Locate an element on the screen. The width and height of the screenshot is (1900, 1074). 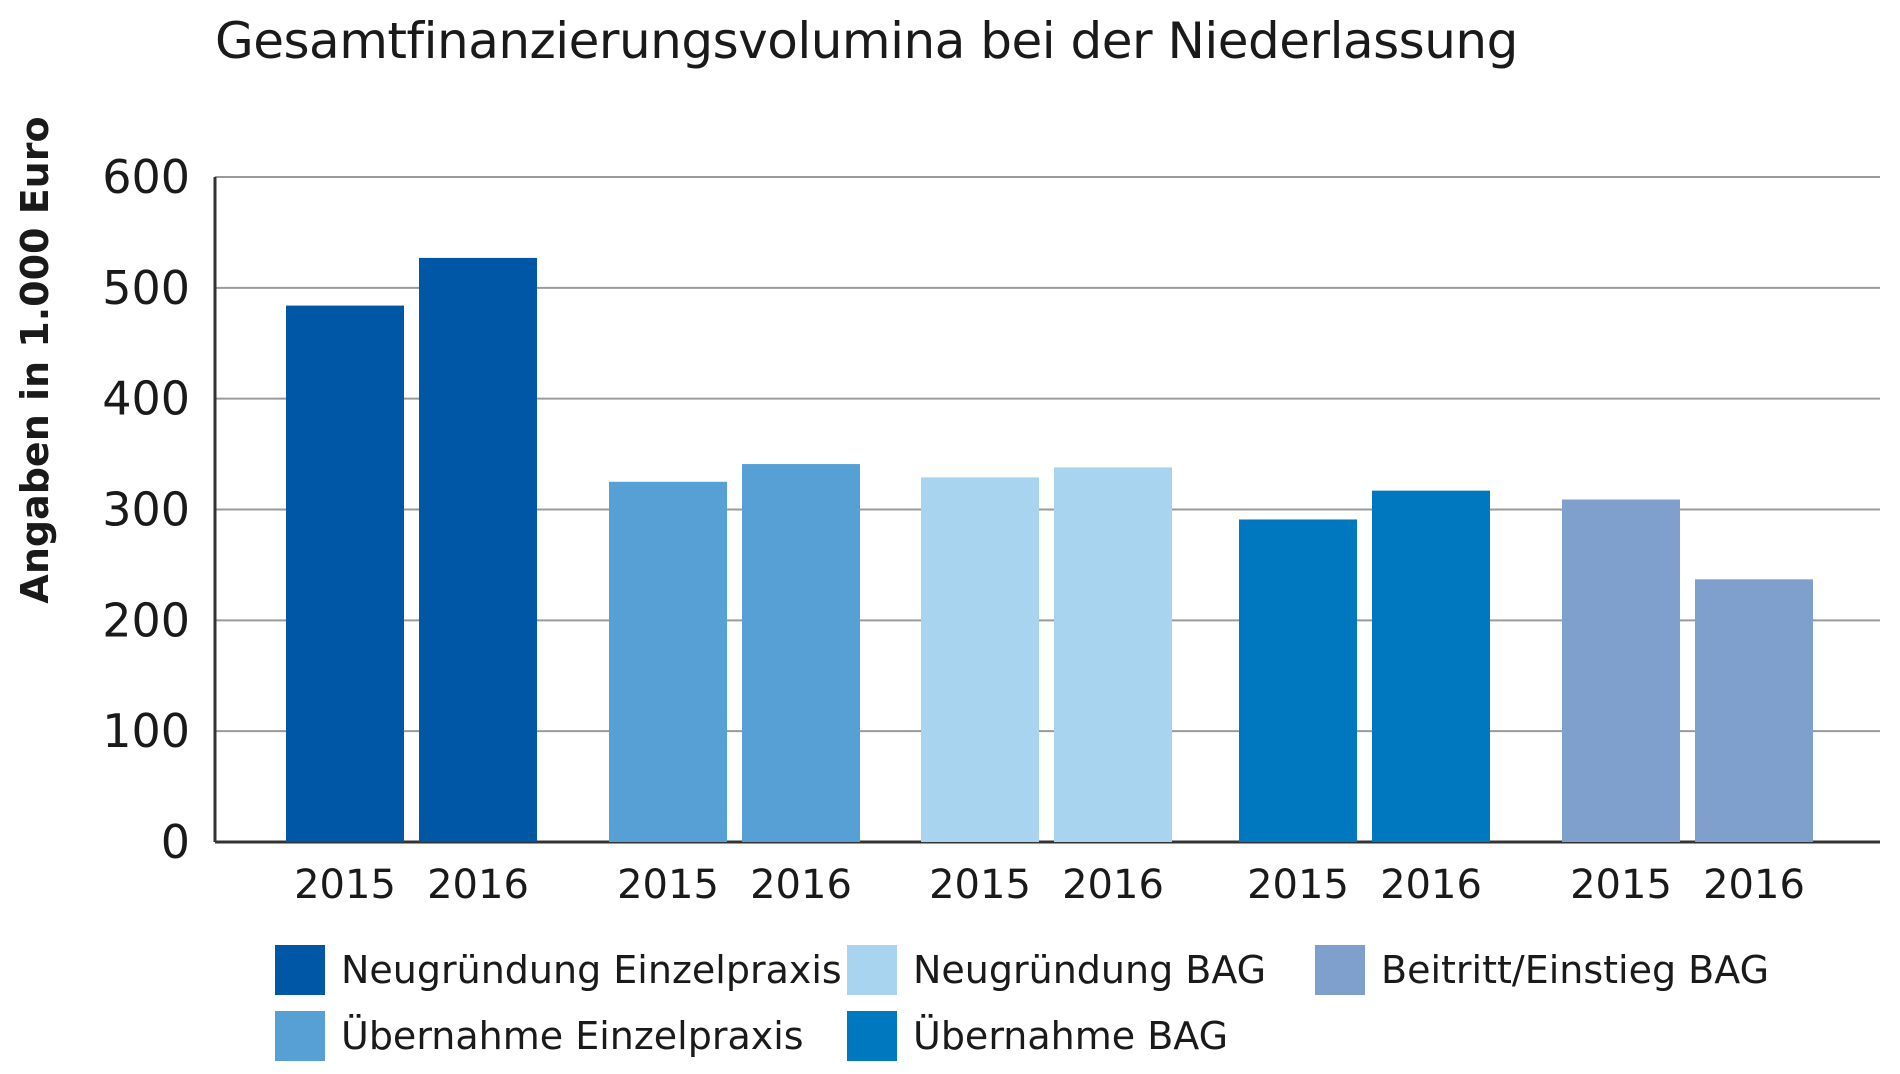
legend-item: Beitritt/Einstieg BAG is located at coordinates (1542, 969).